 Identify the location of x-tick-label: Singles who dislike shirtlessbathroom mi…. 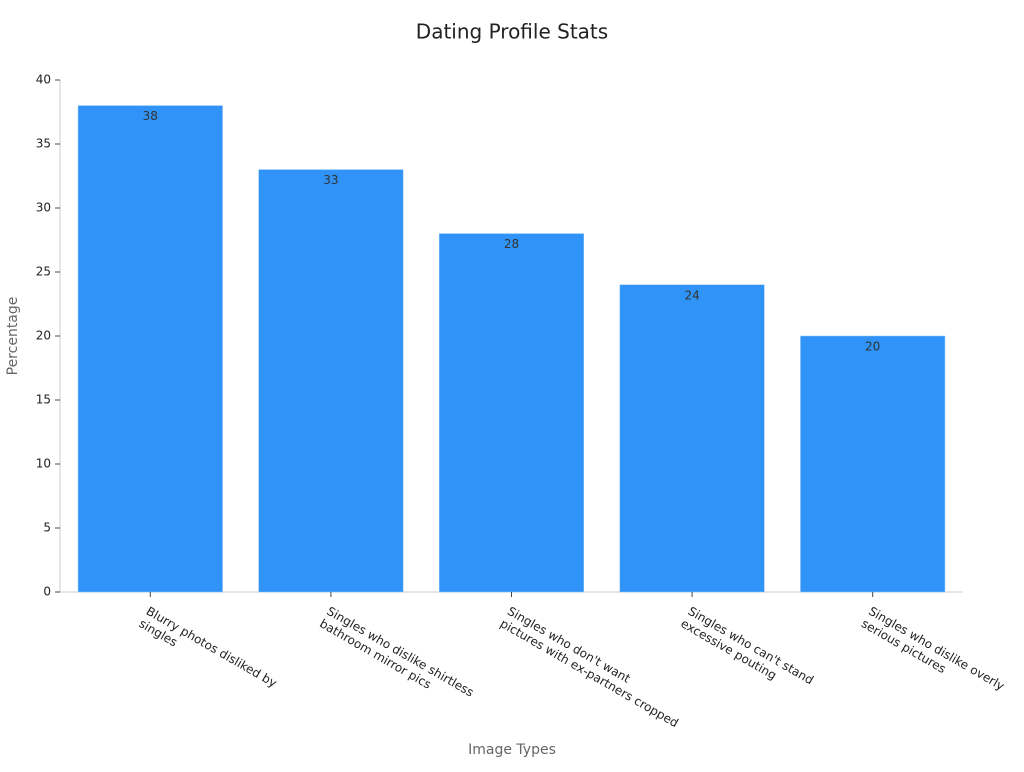
(396, 658).